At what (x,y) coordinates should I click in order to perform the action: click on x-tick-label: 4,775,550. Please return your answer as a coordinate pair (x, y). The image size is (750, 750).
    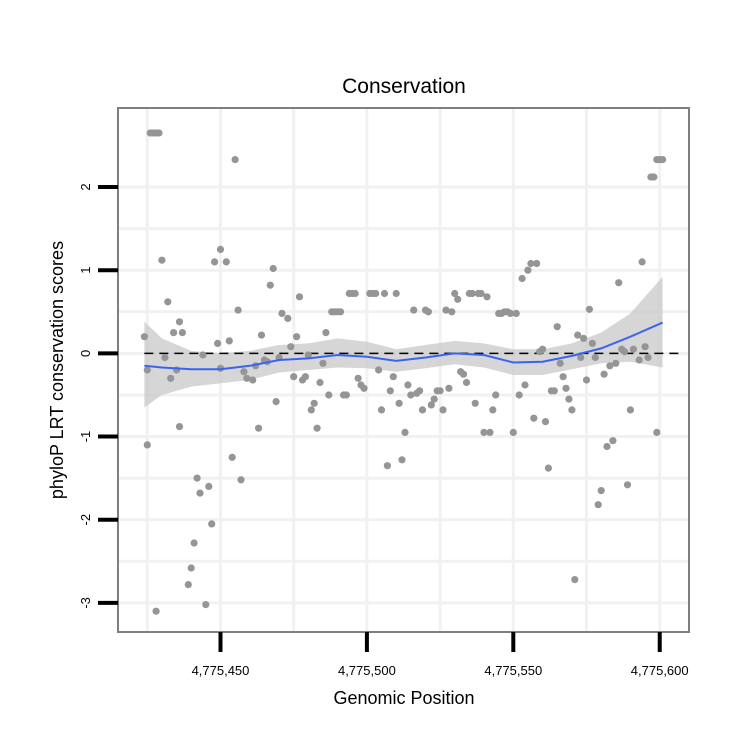
    Looking at the image, I should click on (513, 670).